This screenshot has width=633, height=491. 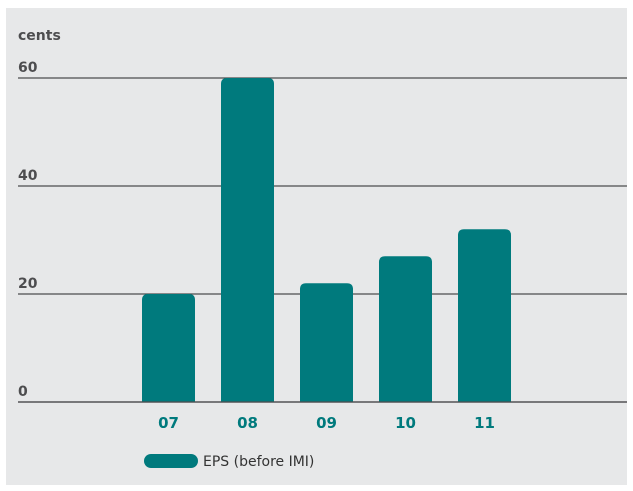 I want to click on legend: EPS (before IMI), so click(x=229, y=462).